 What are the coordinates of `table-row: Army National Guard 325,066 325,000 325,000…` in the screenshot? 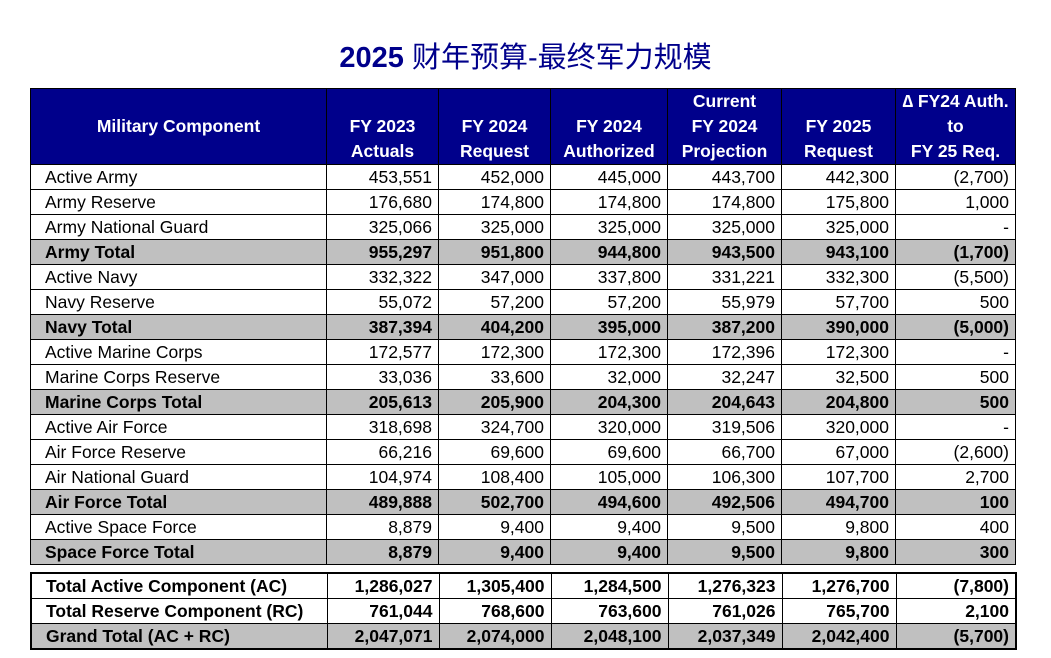 It's located at (523, 227).